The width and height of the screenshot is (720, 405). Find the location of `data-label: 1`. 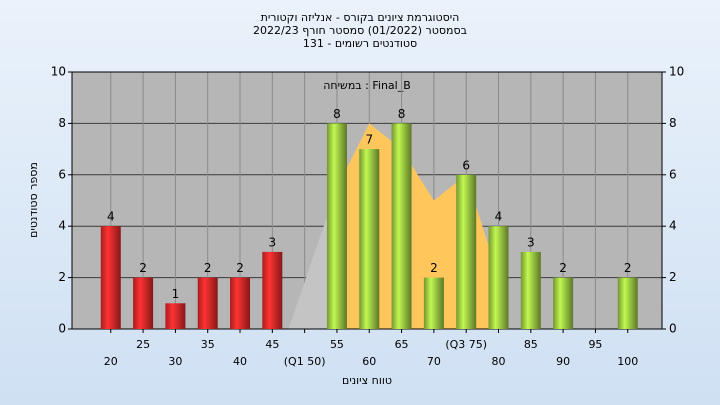

data-label: 1 is located at coordinates (176, 294).